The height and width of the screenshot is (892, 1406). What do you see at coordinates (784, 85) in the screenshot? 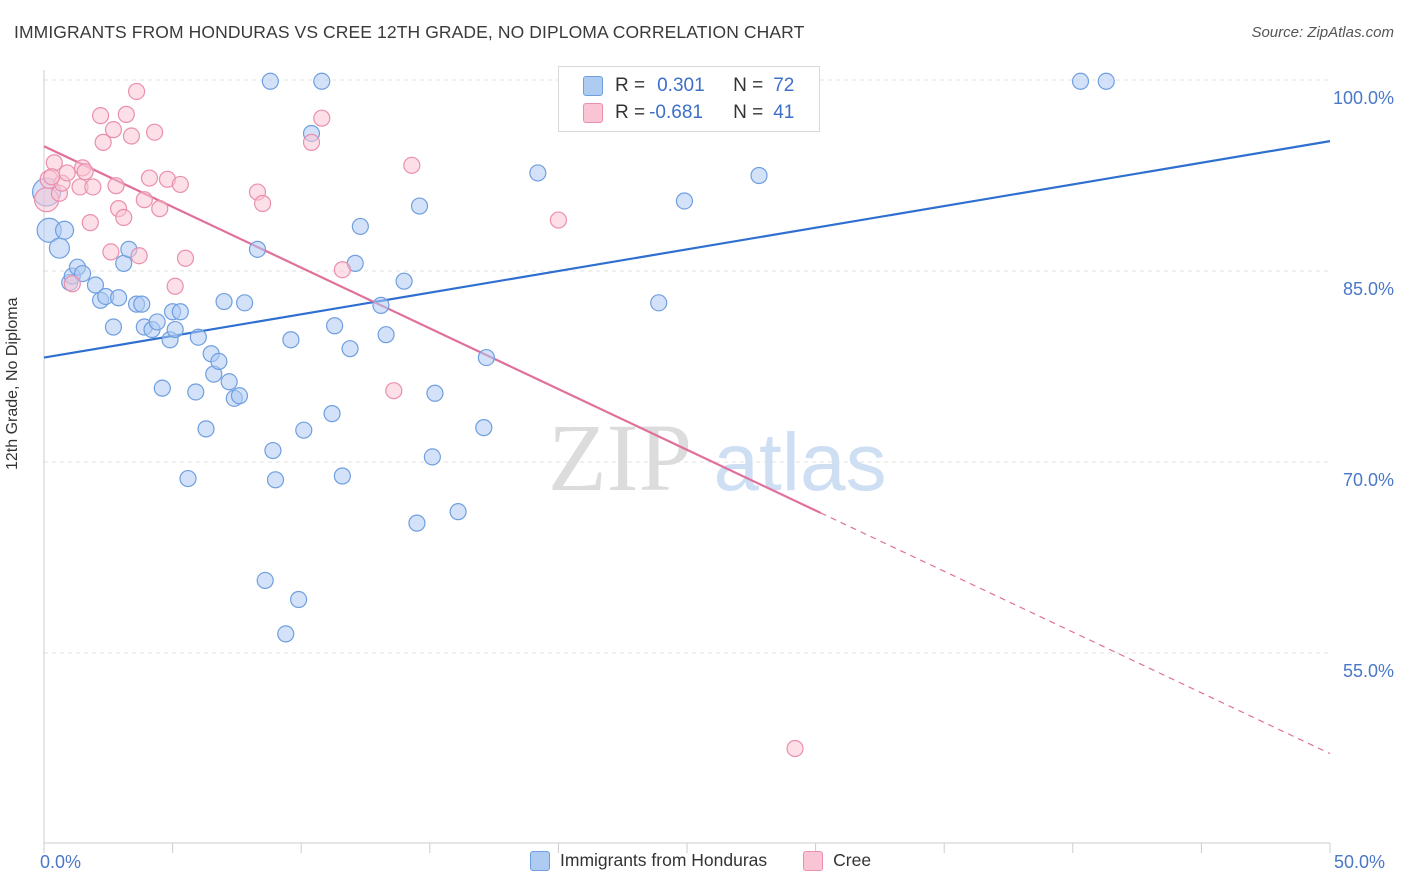
I see `n-value: 72` at bounding box center [784, 85].